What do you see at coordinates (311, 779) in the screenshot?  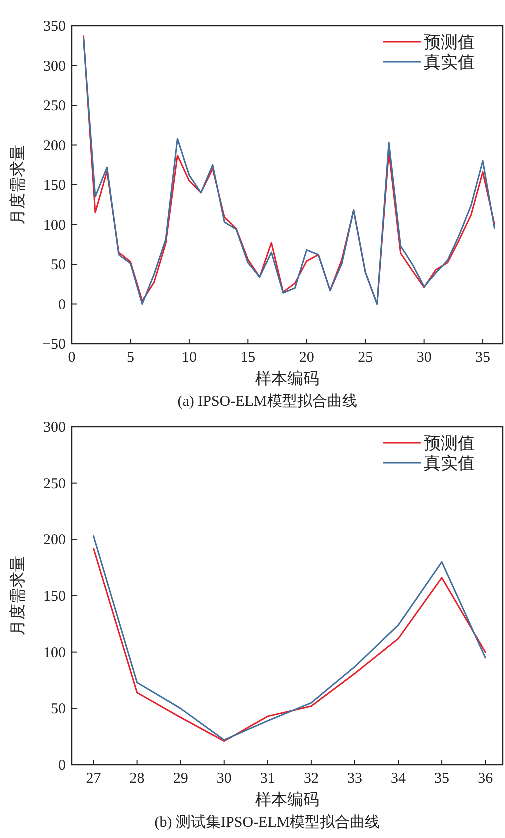 I see `x-tick-label: 32` at bounding box center [311, 779].